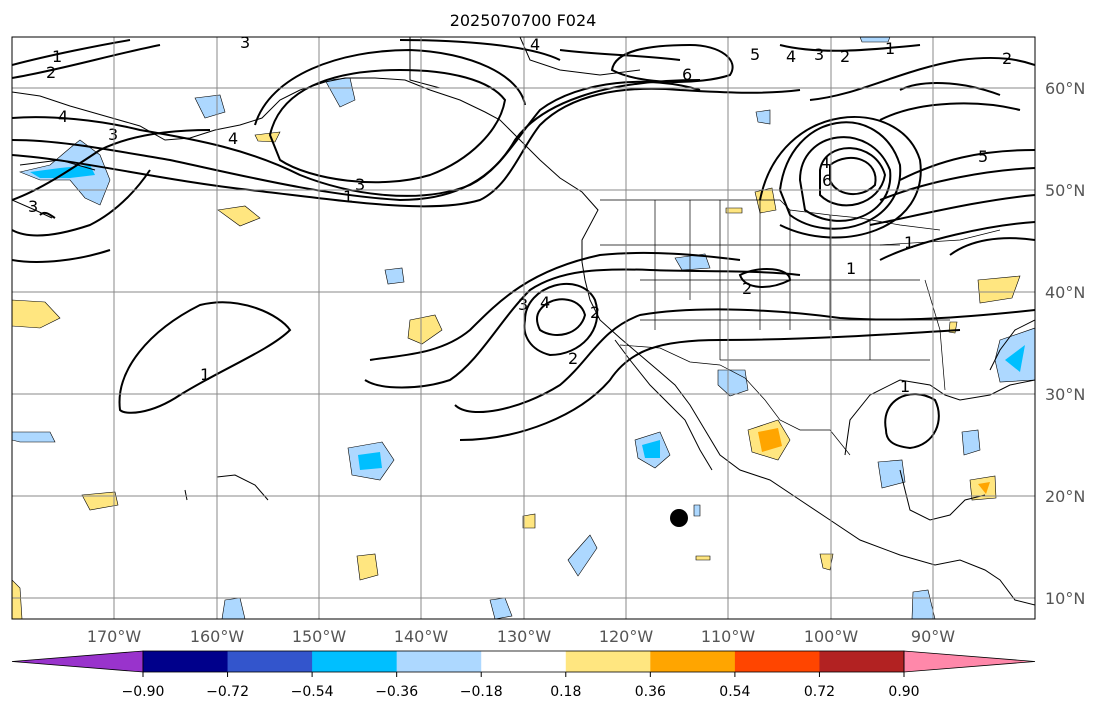 The width and height of the screenshot is (1105, 712). Describe the element at coordinates (903, 692) in the screenshot. I see `colorbar-tick-label: 0.90` at that location.